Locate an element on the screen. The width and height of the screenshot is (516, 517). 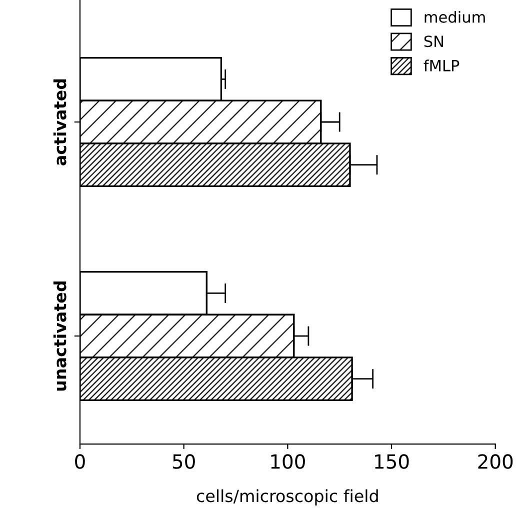
x-tick-label: 50 is located at coordinates (183, 461).